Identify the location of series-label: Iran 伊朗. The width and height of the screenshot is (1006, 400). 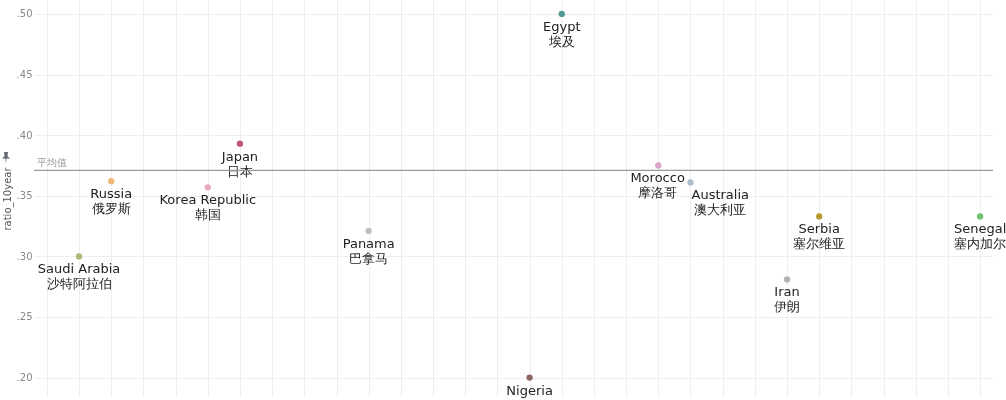
(787, 299).